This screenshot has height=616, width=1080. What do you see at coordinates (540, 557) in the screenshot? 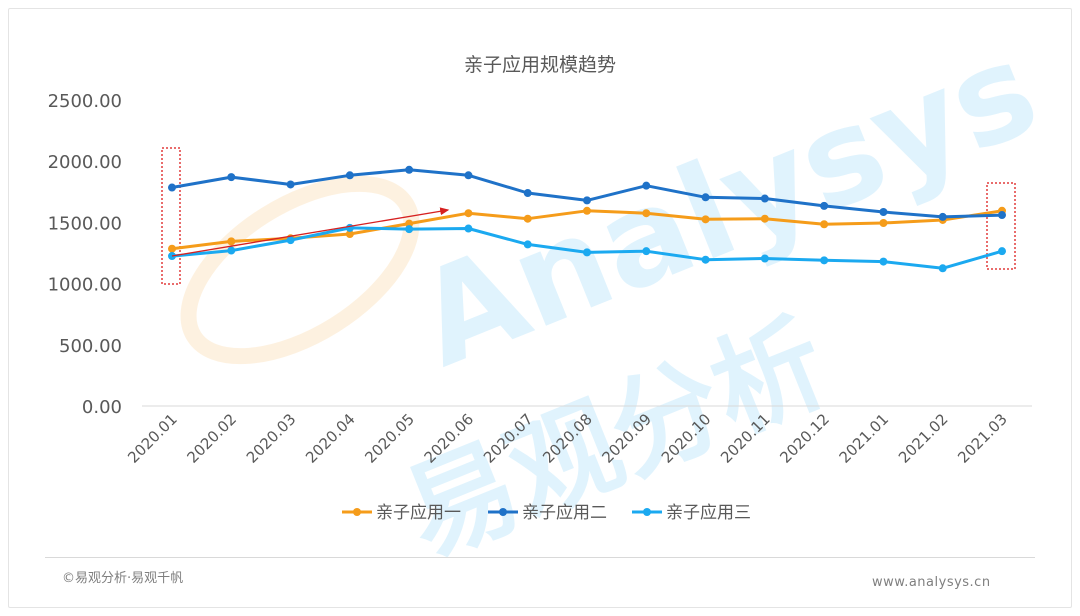
I see `footer-divider` at bounding box center [540, 557].